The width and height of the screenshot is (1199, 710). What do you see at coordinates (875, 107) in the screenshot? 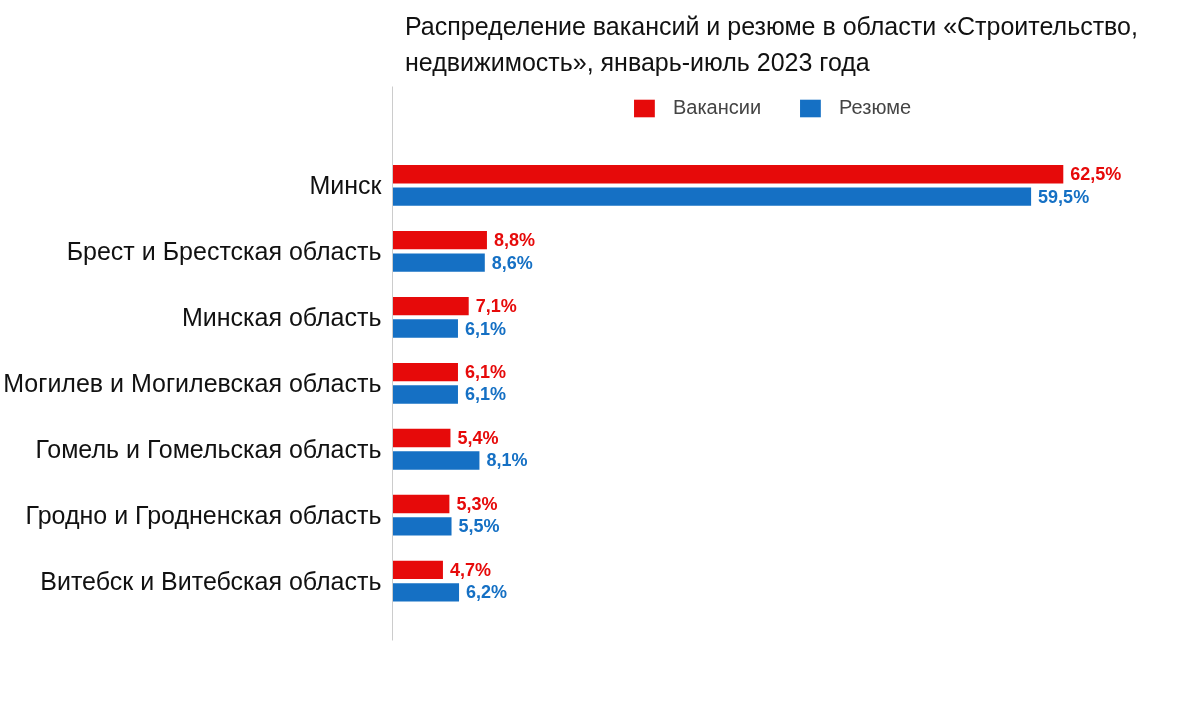
I see `legend-label: Резюме` at bounding box center [875, 107].